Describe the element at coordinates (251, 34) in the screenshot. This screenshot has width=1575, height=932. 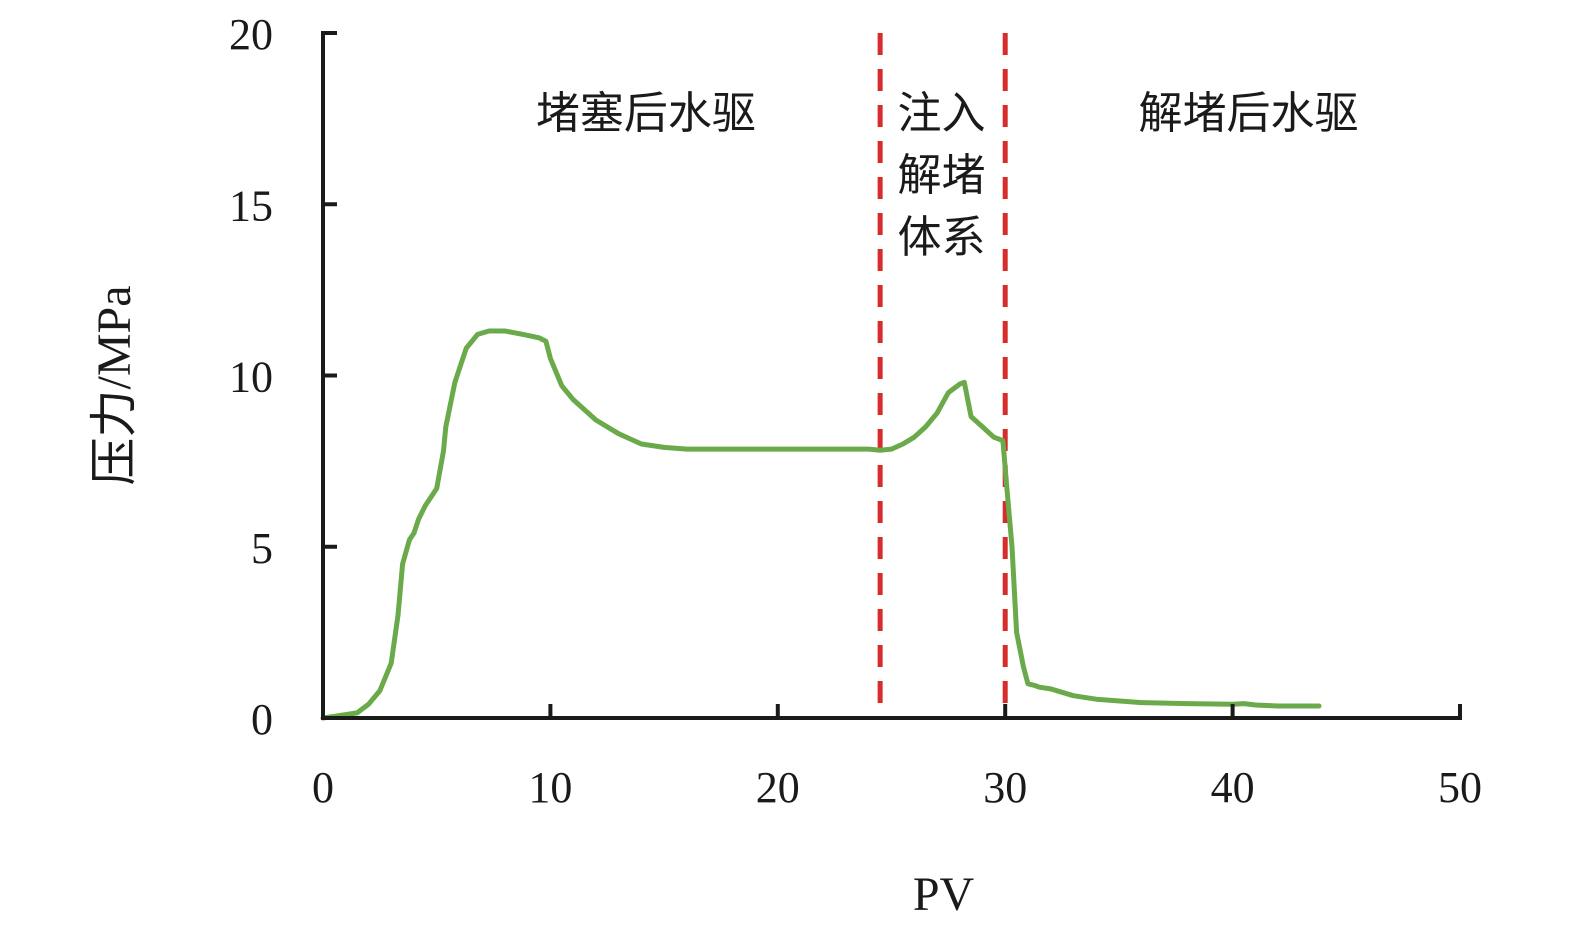
I see `y-tick-label: 20` at that location.